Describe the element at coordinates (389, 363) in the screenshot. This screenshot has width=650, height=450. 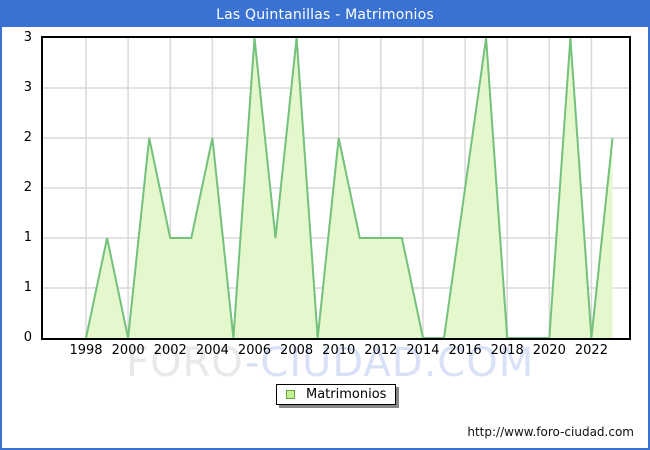
I see `watermark-part2: -CIUDAD.COM` at that location.